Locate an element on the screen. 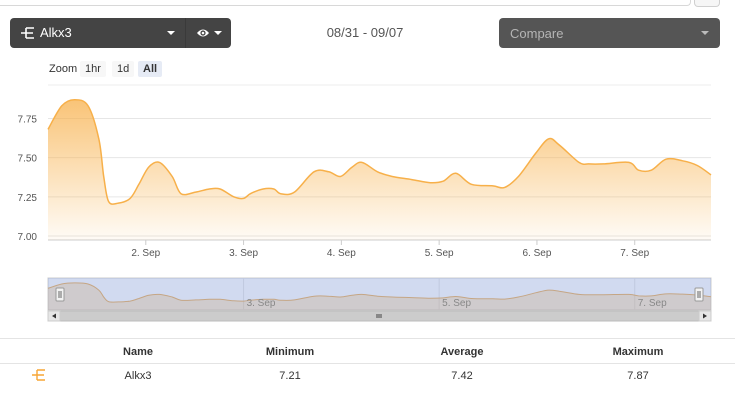 Image resolution: width=735 pixels, height=400 pixels. x-tick-label: 7. Sep is located at coordinates (634, 253).